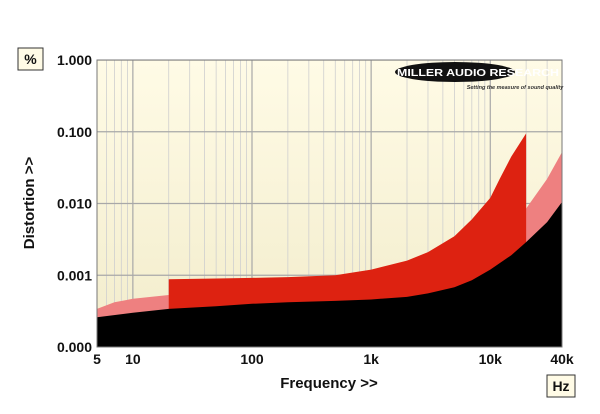 The height and width of the screenshot is (414, 600). Describe the element at coordinates (371, 359) in the screenshot. I see `x-tick-label: 1k` at that location.